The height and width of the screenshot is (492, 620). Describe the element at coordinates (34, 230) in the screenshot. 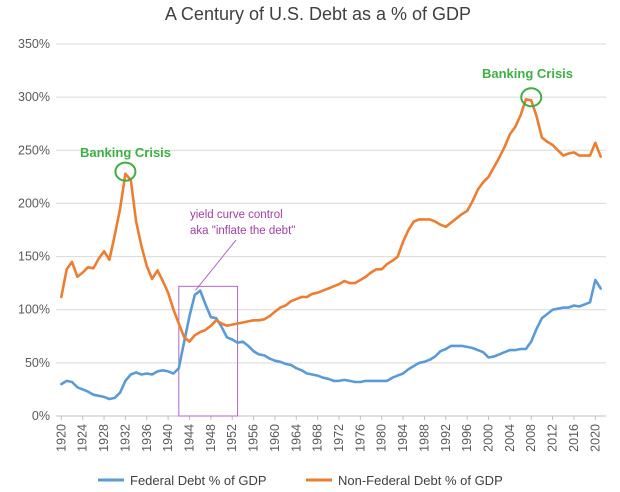

I see `y-axis-ticks: 0% 50% 100% 150% 200% 250% 300% 350%` at that location.